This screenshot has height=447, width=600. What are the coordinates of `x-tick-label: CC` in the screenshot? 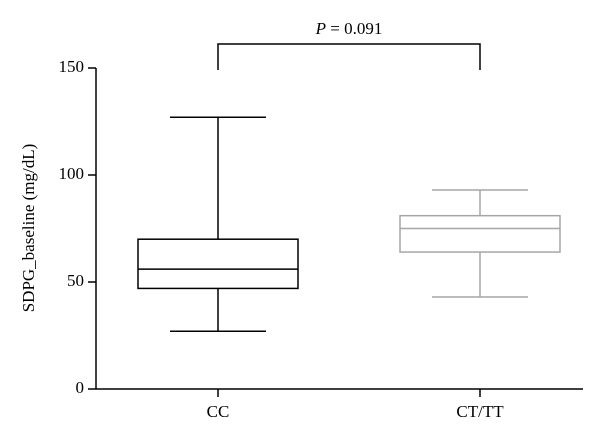 It's located at (218, 411).